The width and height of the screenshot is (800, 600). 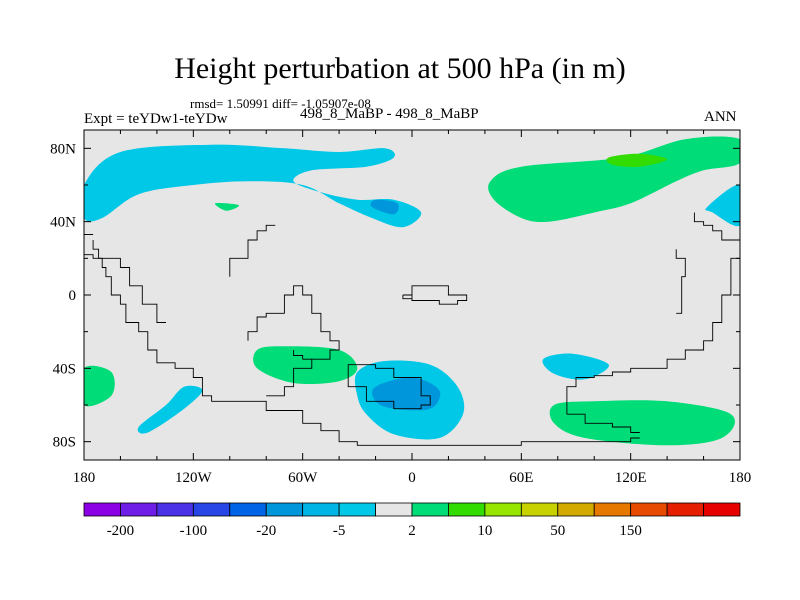 I want to click on experiment-label: Expt = teYDw1-teYDw, so click(x=156, y=119).